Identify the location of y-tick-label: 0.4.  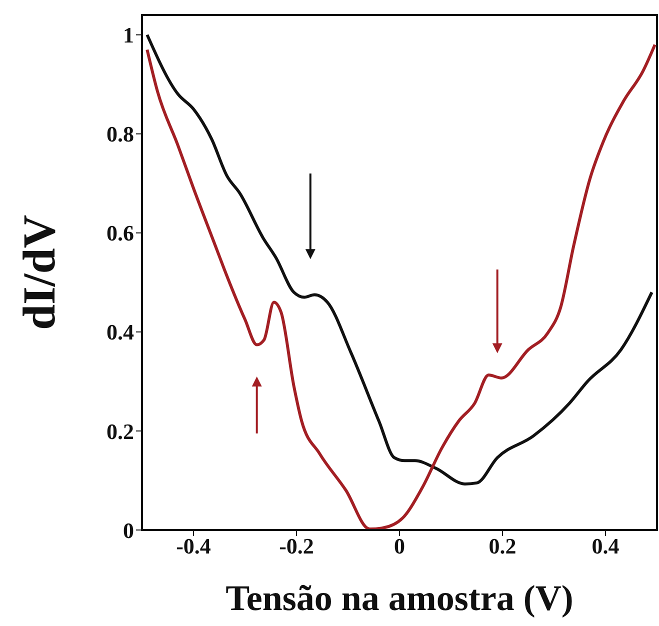
(120, 332).